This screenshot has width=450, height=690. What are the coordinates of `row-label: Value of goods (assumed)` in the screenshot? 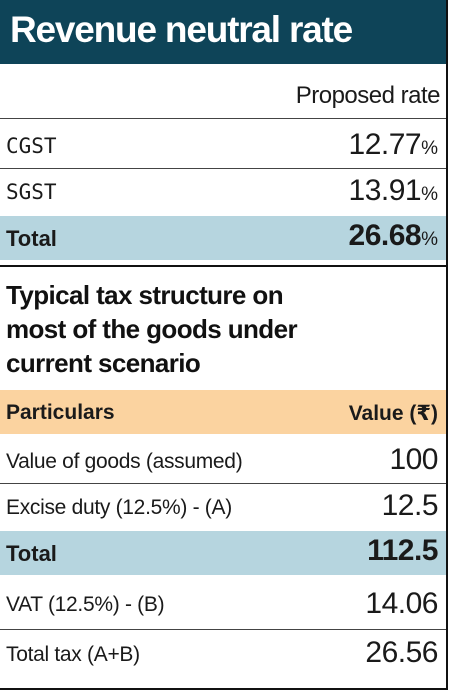 It's located at (124, 461).